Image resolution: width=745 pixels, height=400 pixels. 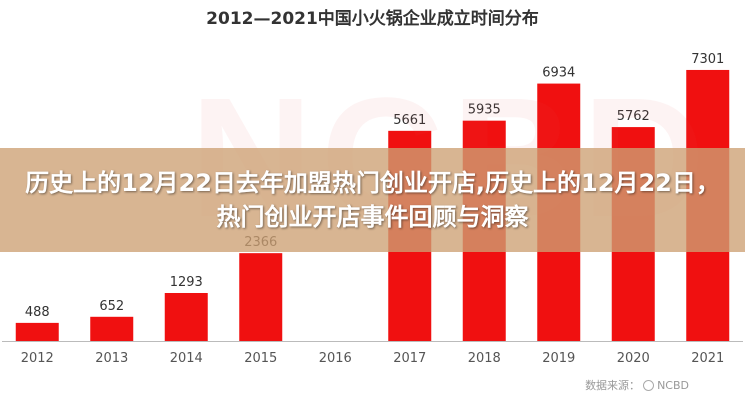 I want to click on value-label-2017: 5661, so click(x=409, y=120).